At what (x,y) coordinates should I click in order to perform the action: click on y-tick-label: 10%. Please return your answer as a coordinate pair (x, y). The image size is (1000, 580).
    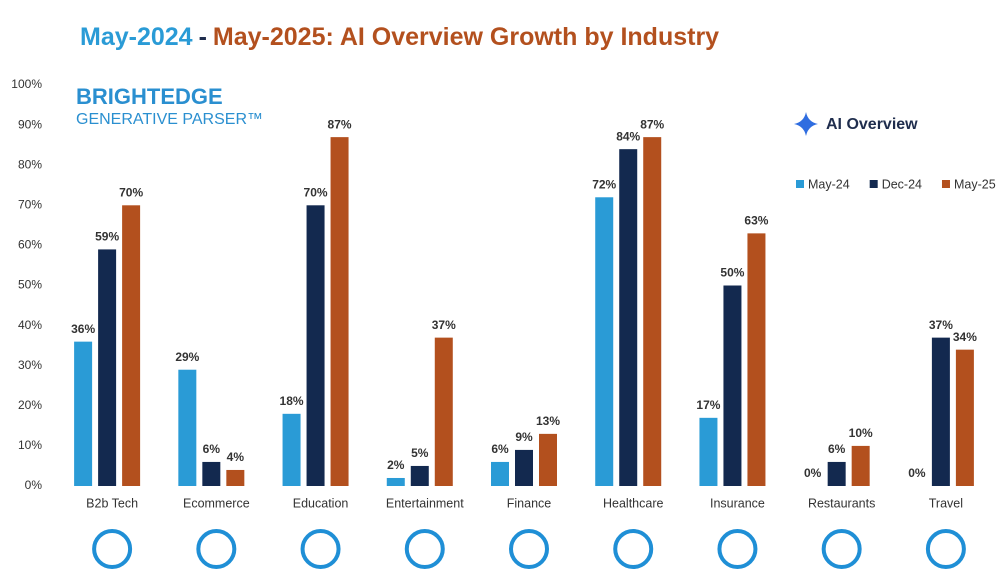
    Looking at the image, I should click on (30, 445).